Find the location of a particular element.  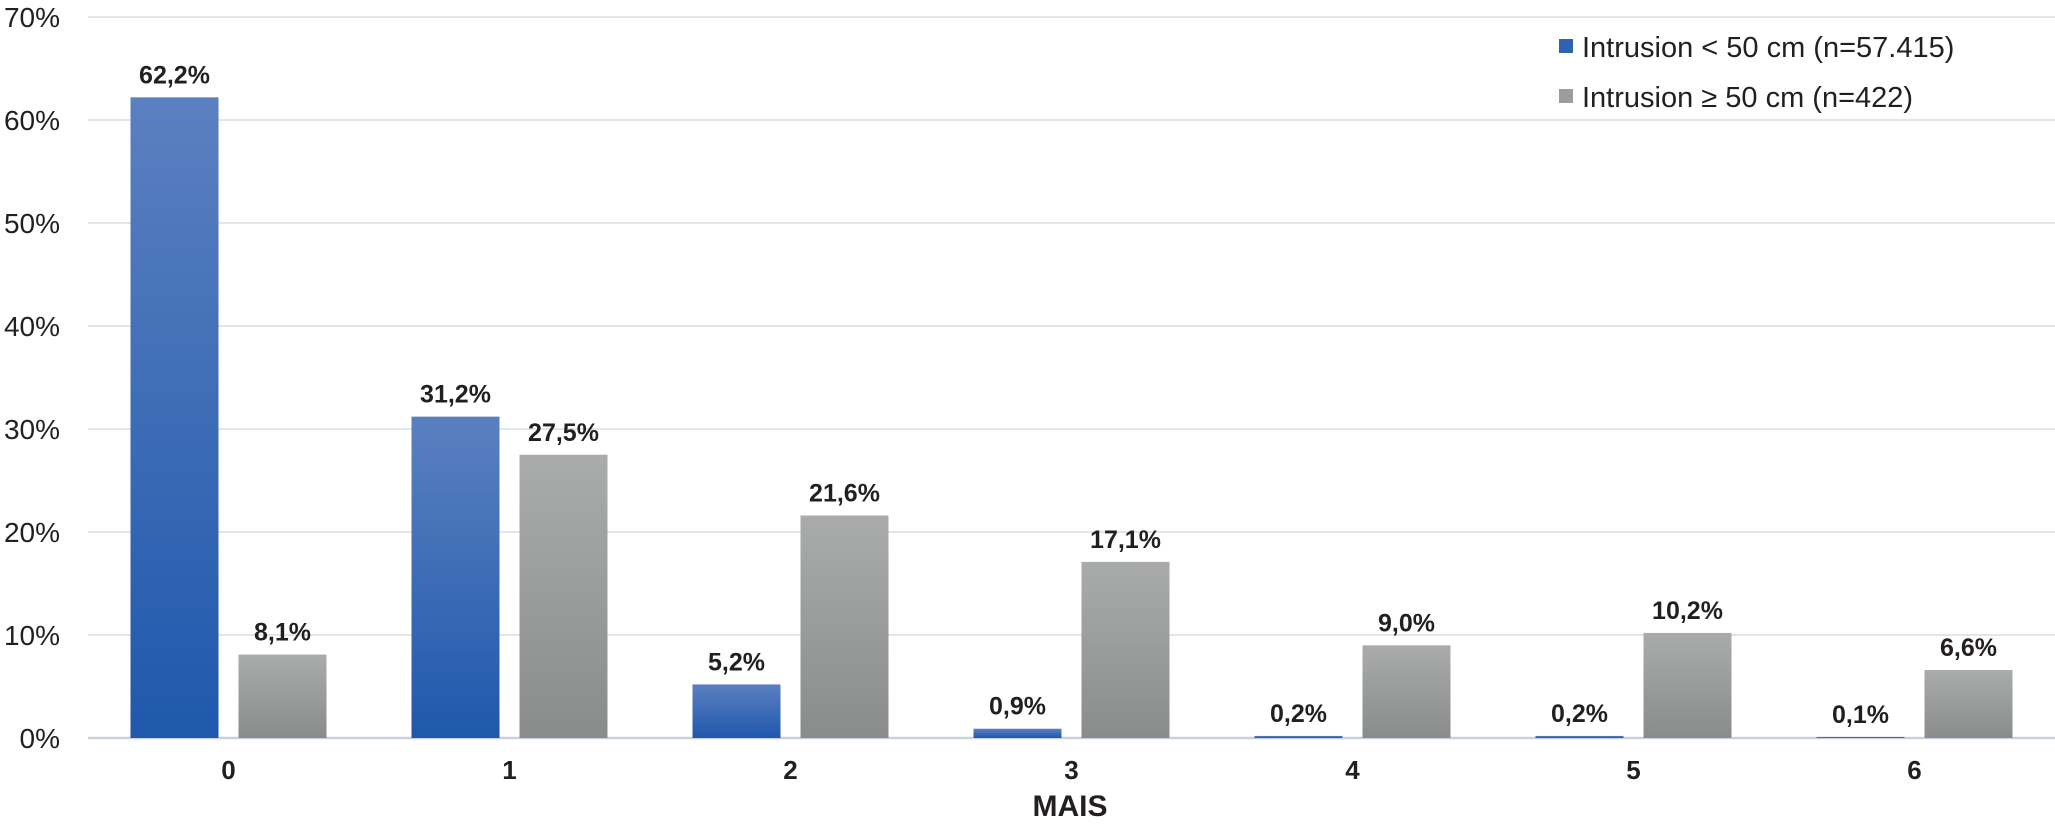

y-tick-label: 70% is located at coordinates (32, 17).